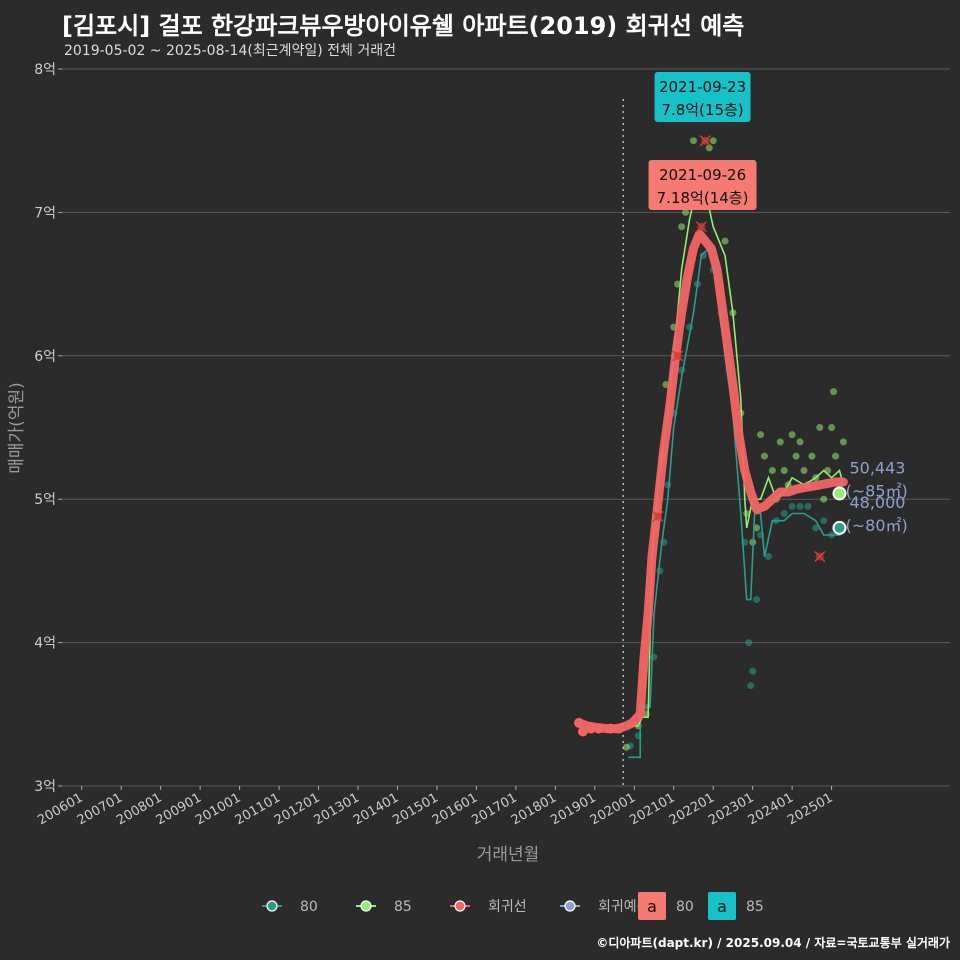 Image resolution: width=960 pixels, height=960 pixels. What do you see at coordinates (45, 213) in the screenshot?
I see `y-tick-label: 7억` at bounding box center [45, 213].